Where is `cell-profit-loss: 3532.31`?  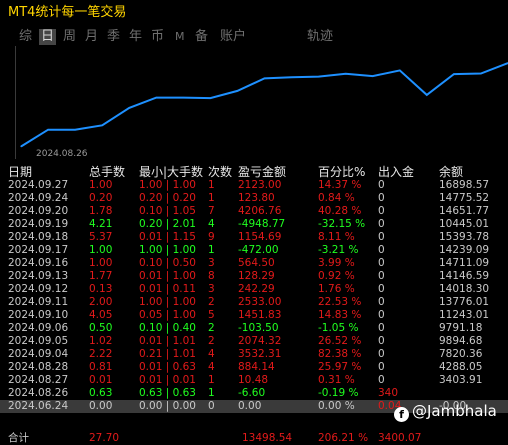
cell-profit-loss: 3532.31 is located at coordinates (260, 354).